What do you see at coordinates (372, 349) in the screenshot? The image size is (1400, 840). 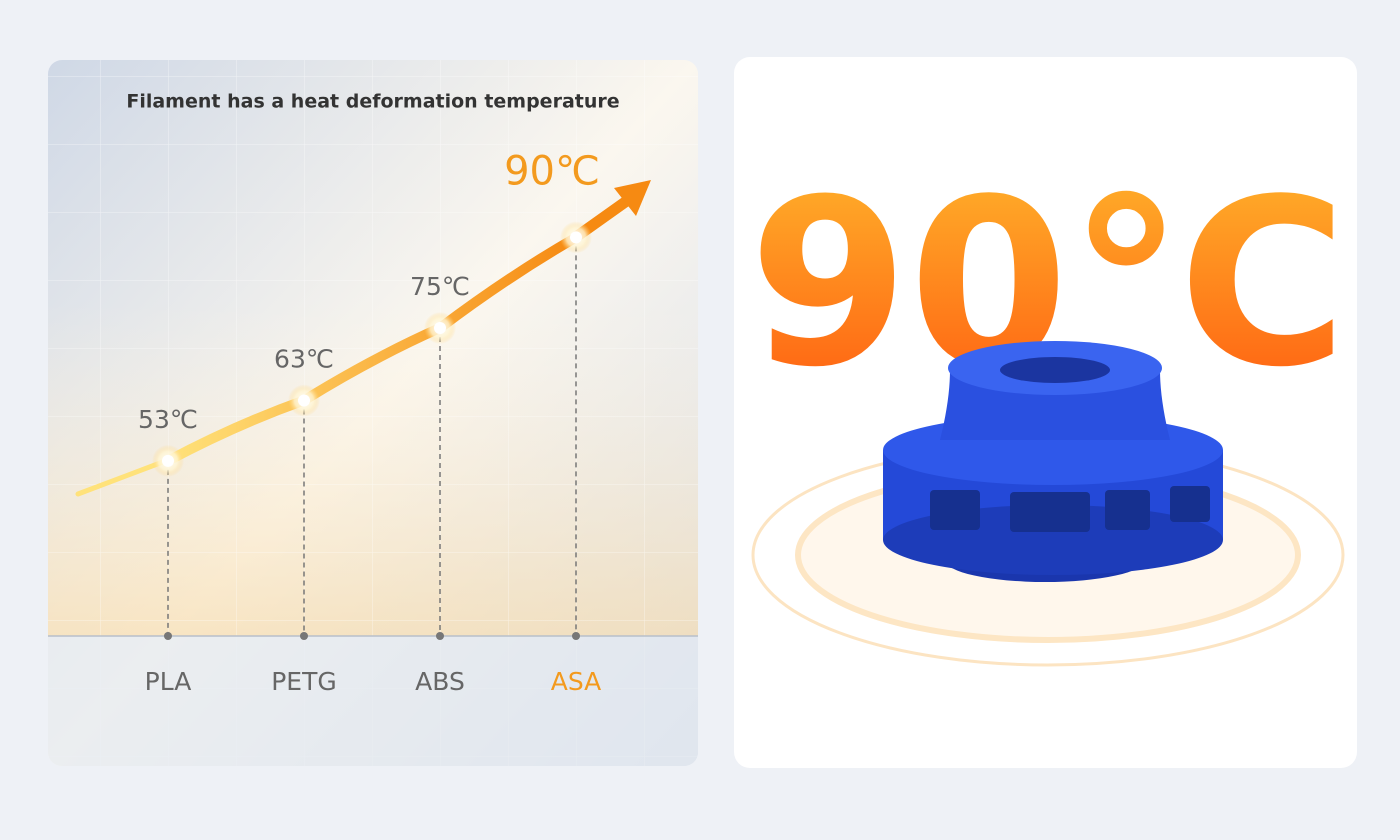 I see `line` at bounding box center [372, 349].